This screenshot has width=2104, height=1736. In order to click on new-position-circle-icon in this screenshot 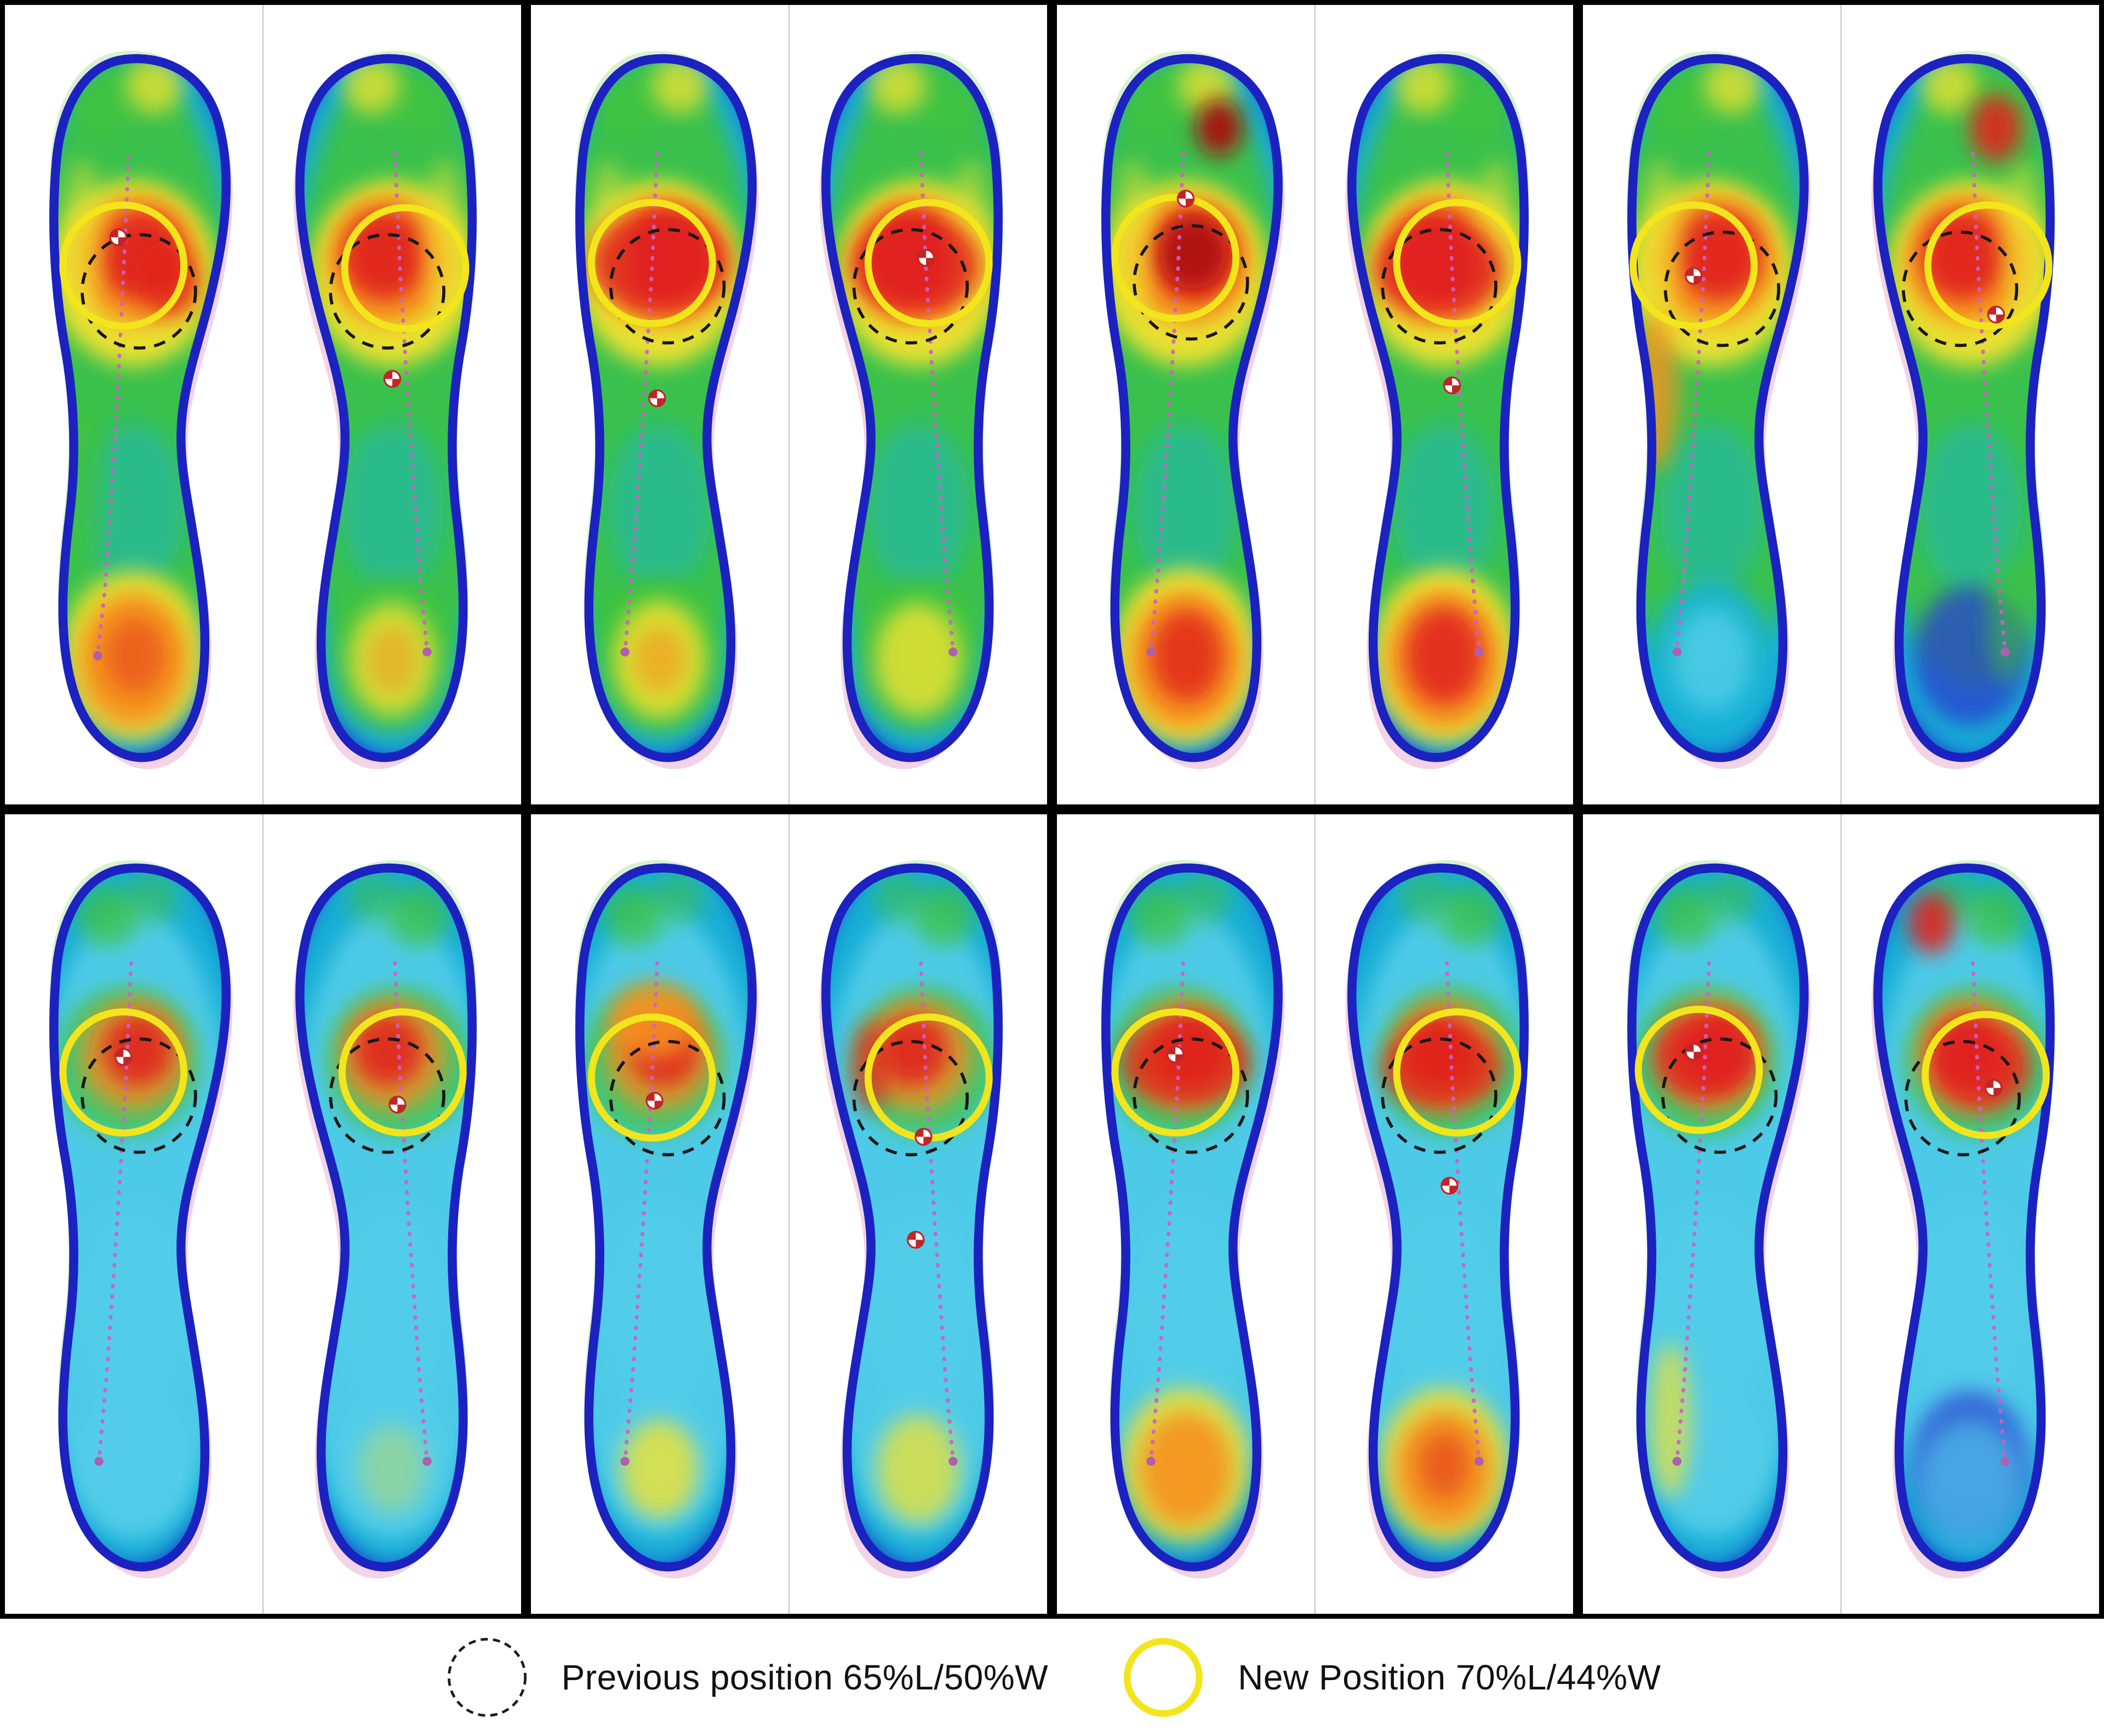, I will do `click(1164, 1678)`.